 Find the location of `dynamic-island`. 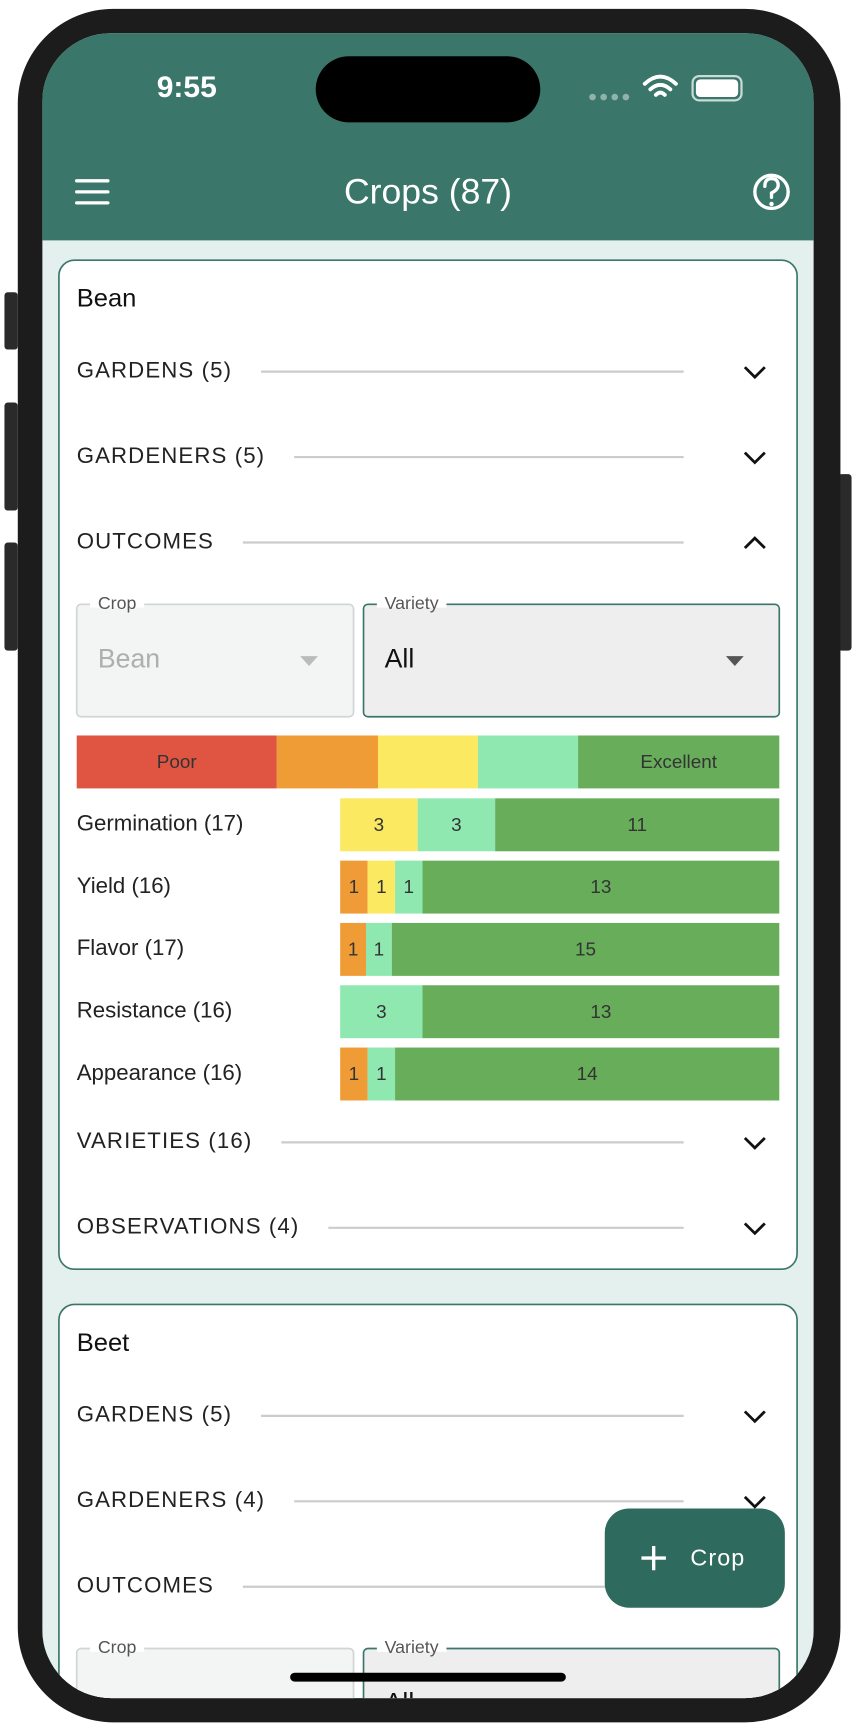

dynamic-island is located at coordinates (428, 89).